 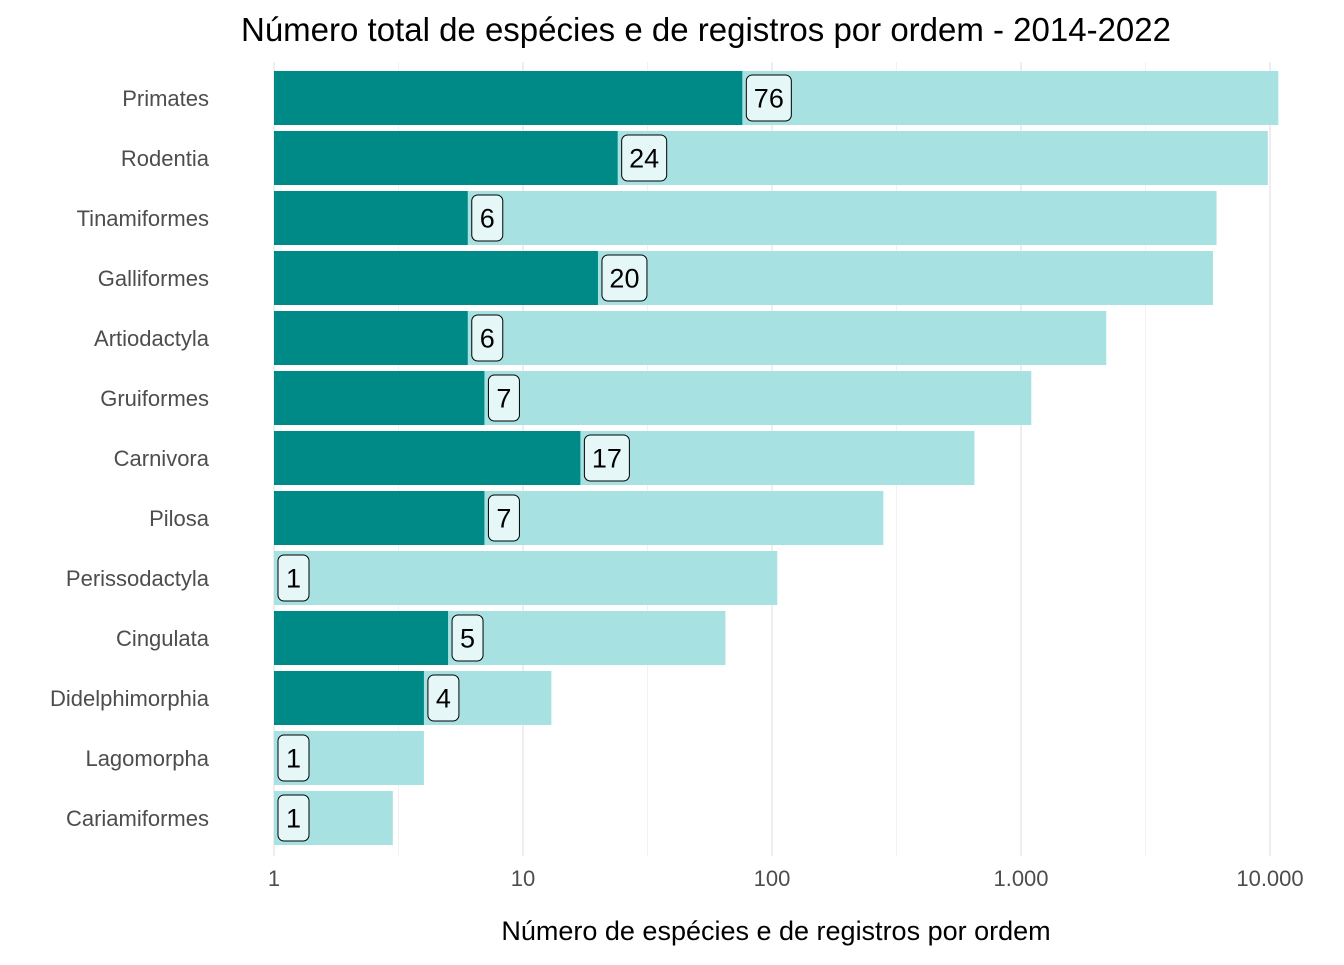 I want to click on data-label: 5, so click(x=467, y=638).